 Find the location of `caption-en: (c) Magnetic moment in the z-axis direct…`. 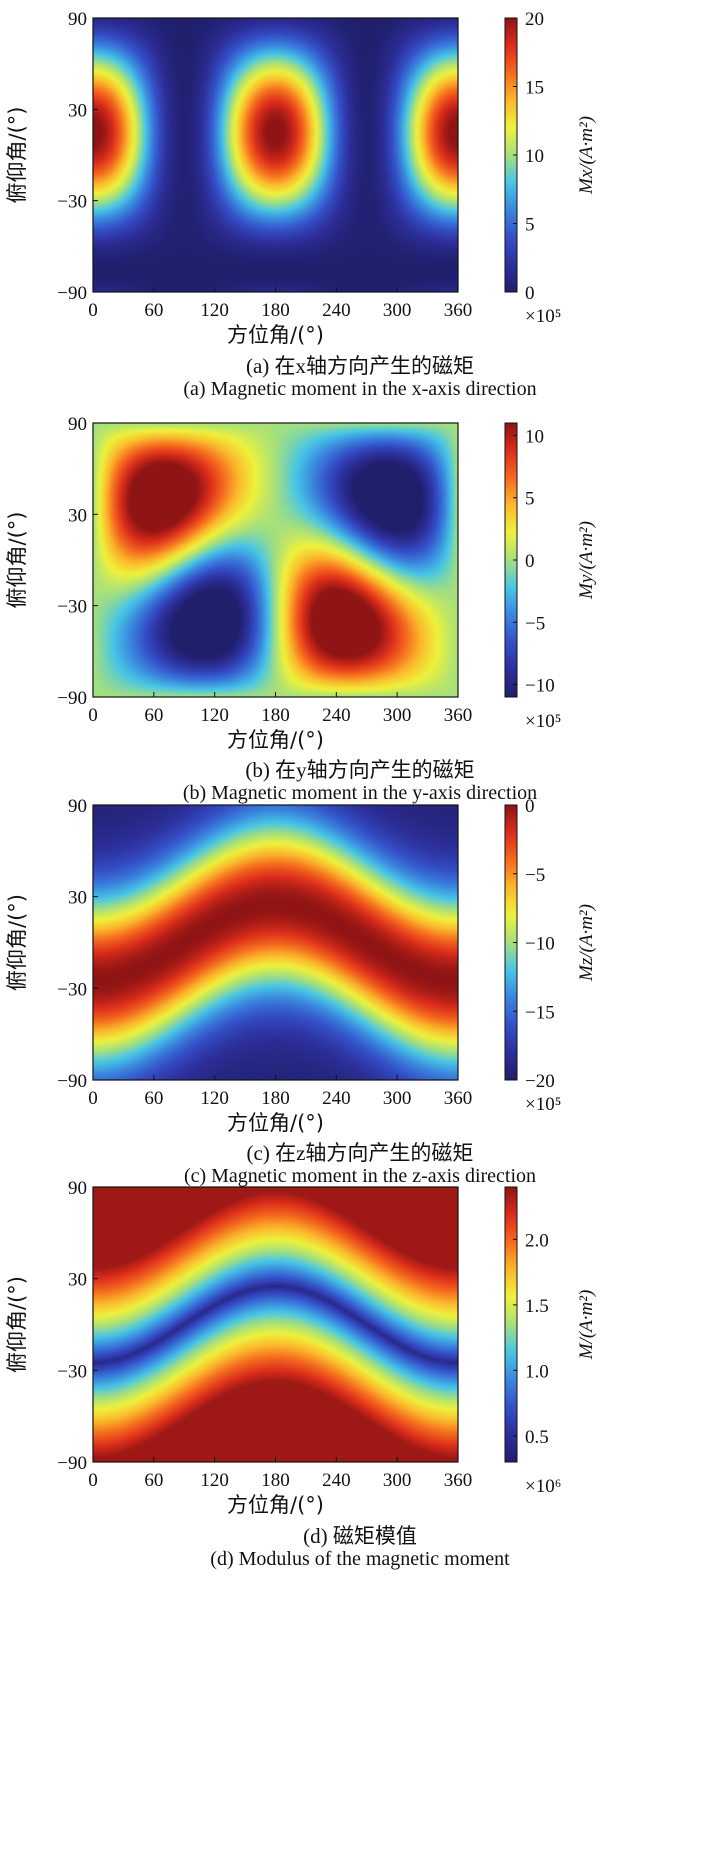

caption-en: (c) Magnetic moment in the z-axis direct… is located at coordinates (360, 1176).